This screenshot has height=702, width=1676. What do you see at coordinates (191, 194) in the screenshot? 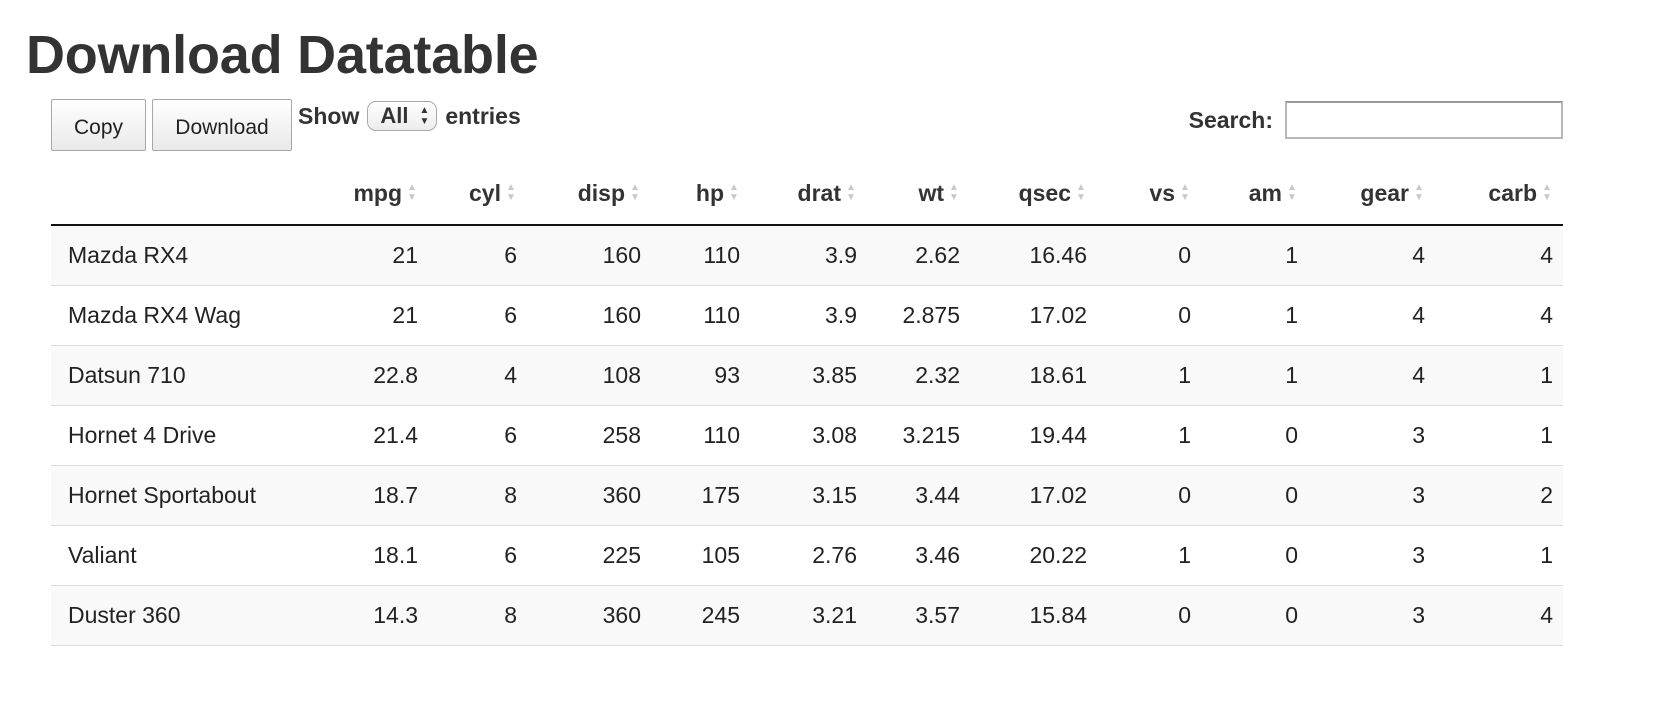
I see `header-rownames` at bounding box center [191, 194].